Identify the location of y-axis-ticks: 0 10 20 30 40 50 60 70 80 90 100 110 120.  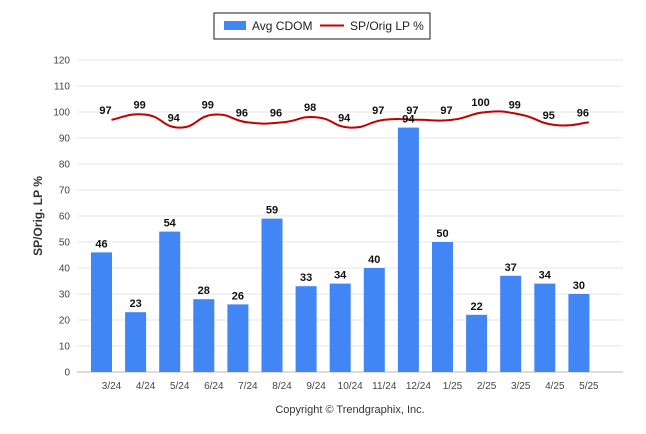
(61, 217).